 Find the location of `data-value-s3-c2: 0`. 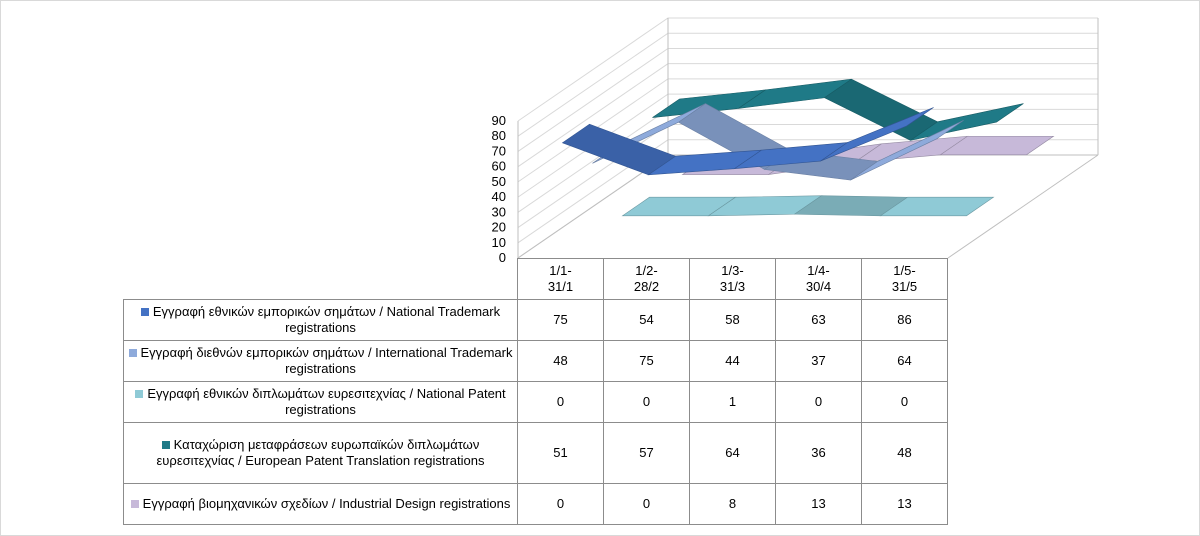

data-value-s3-c2: 0 is located at coordinates (646, 402).